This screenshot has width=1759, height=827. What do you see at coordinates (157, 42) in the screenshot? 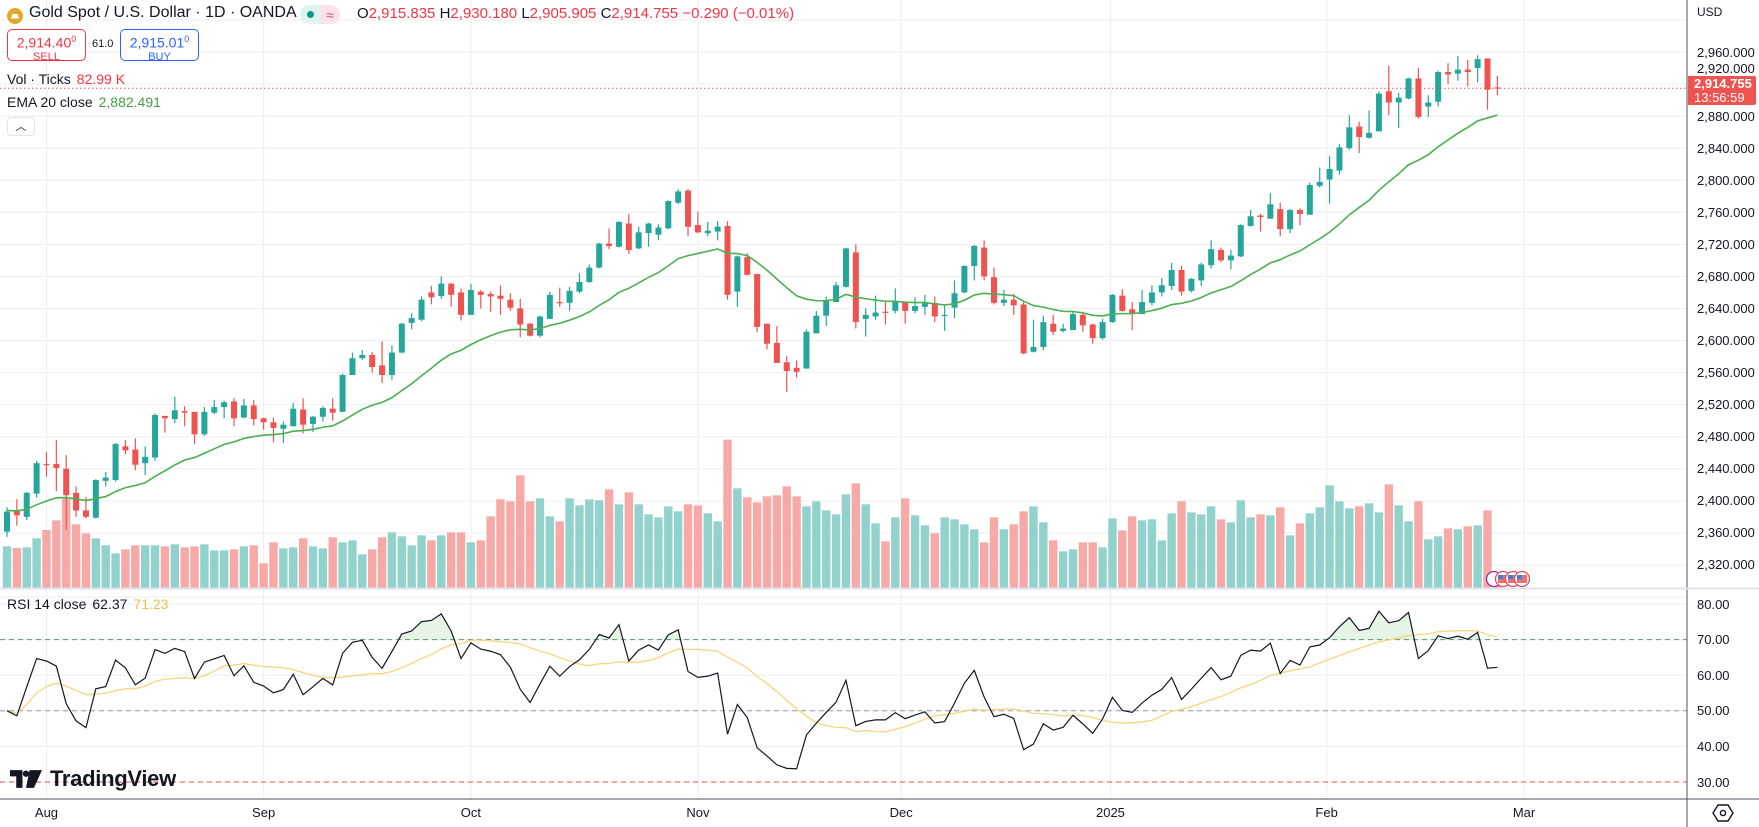
I see `buy-price: 2,915.01` at bounding box center [157, 42].